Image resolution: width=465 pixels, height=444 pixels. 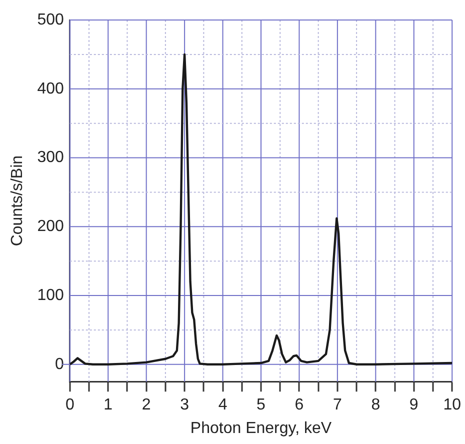 What do you see at coordinates (50, 19) in the screenshot?
I see `y-tick-label: 500` at bounding box center [50, 19].